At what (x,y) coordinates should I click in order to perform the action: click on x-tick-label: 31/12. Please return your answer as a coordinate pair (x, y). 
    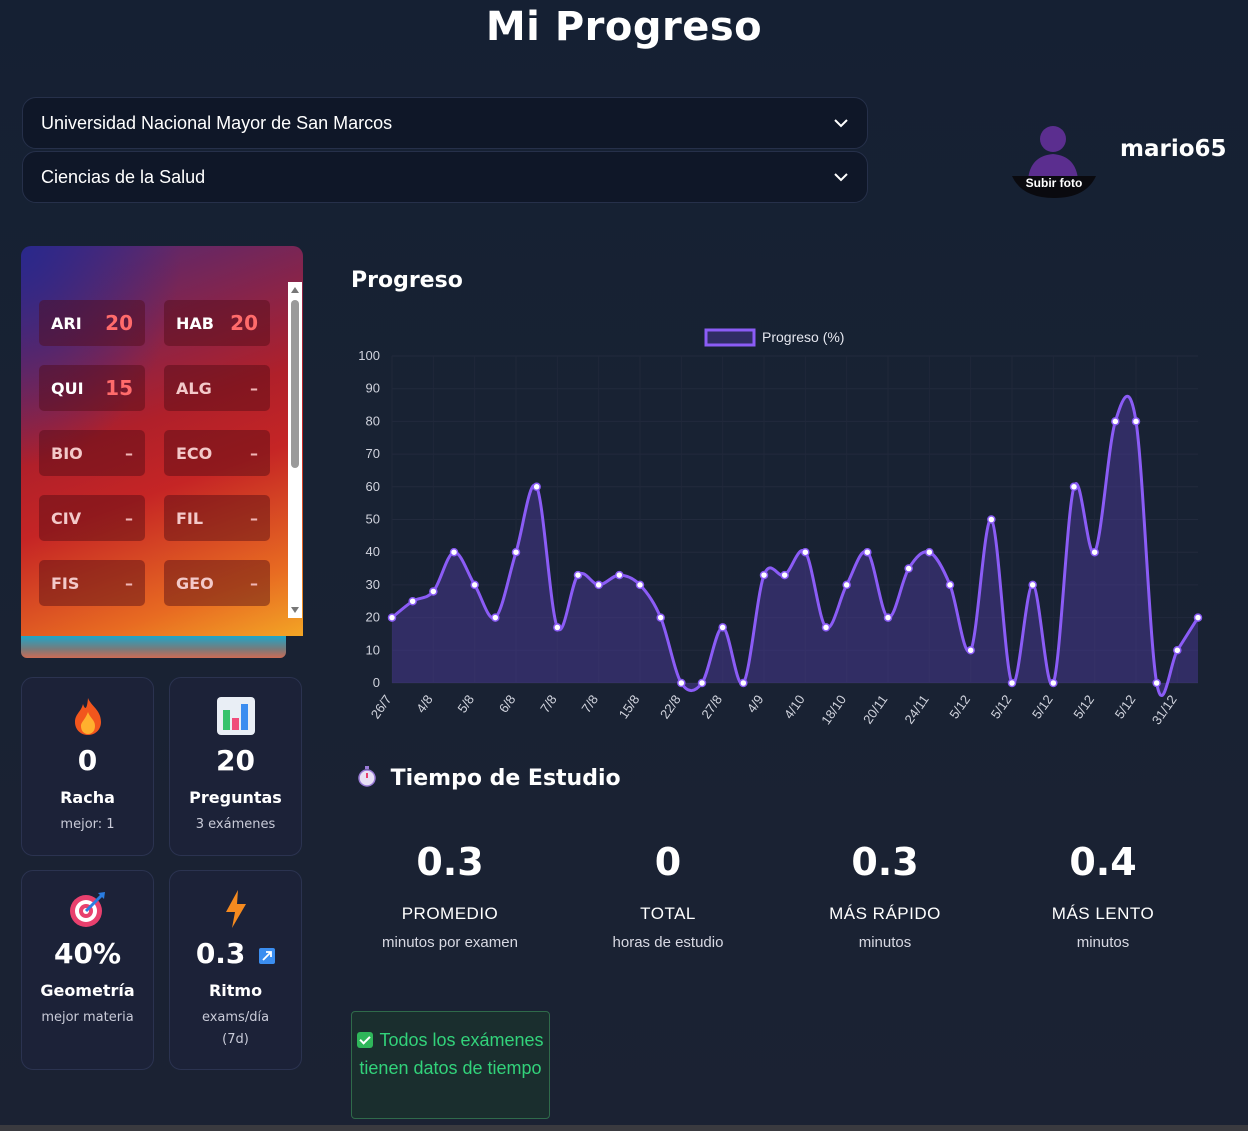
    Looking at the image, I should click on (1164, 709).